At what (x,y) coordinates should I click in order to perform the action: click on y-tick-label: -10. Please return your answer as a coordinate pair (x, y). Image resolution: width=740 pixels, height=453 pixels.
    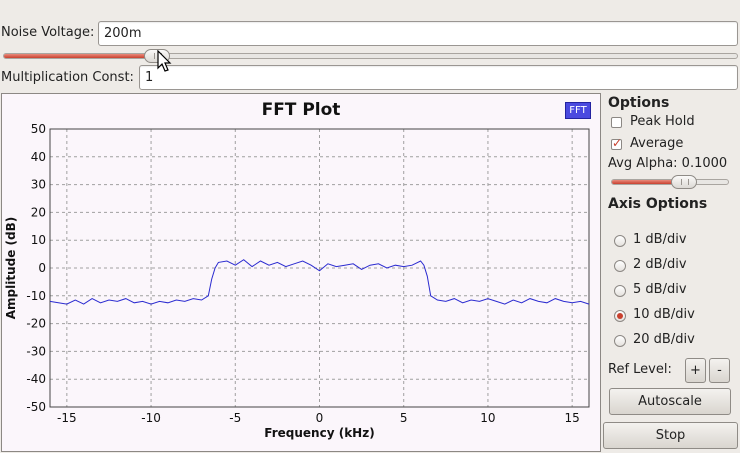
    Looking at the image, I should click on (36, 296).